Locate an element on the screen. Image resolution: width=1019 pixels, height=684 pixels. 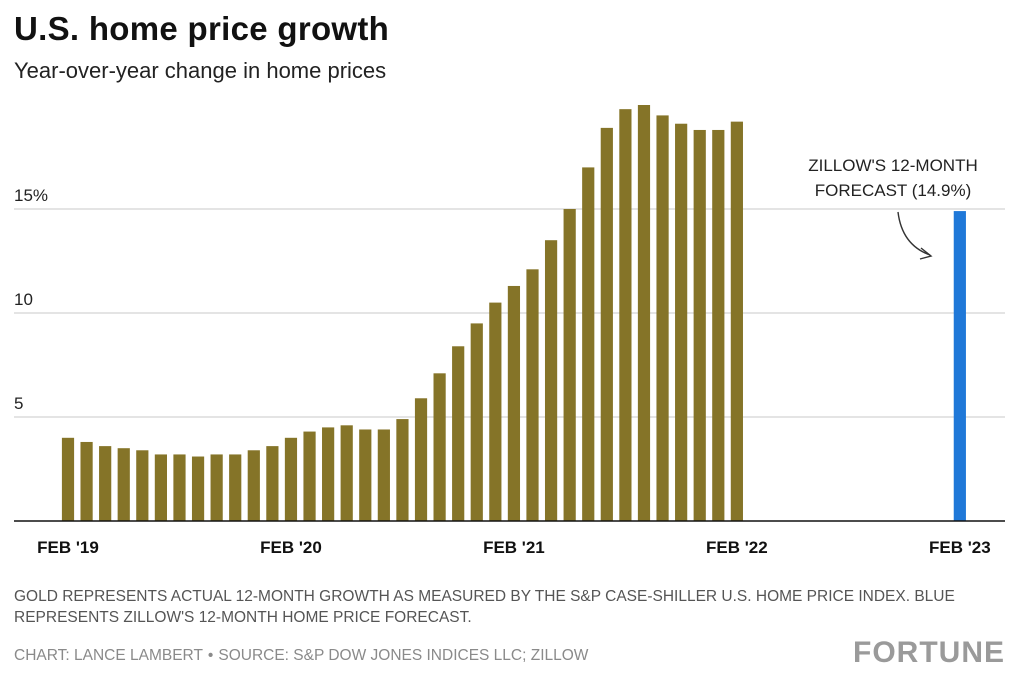
y-tick-label: 5 is located at coordinates (18, 403).